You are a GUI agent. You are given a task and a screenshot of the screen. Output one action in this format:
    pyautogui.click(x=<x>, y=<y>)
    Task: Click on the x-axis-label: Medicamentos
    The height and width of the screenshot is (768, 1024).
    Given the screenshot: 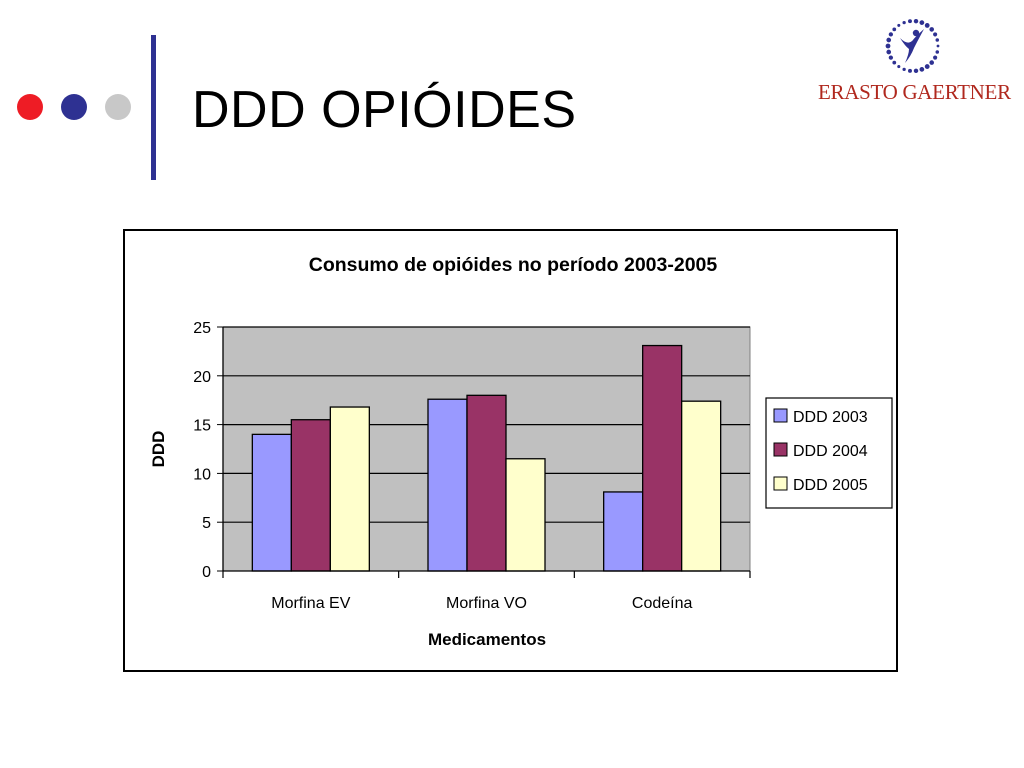 What is the action you would take?
    pyautogui.click(x=487, y=639)
    